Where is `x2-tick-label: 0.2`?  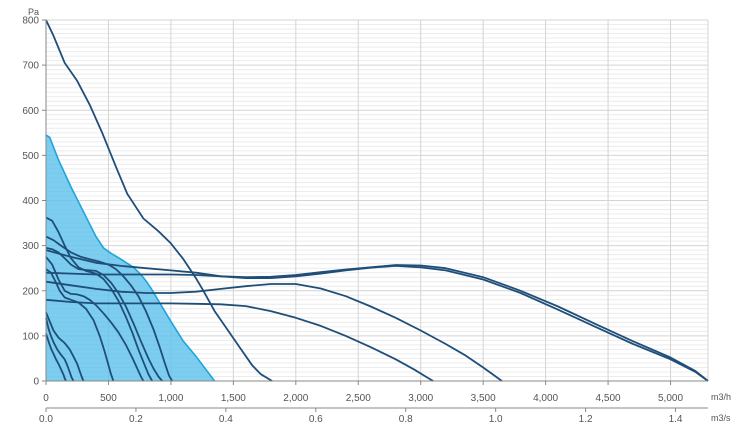 x2-tick-label: 0.2 is located at coordinates (136, 419).